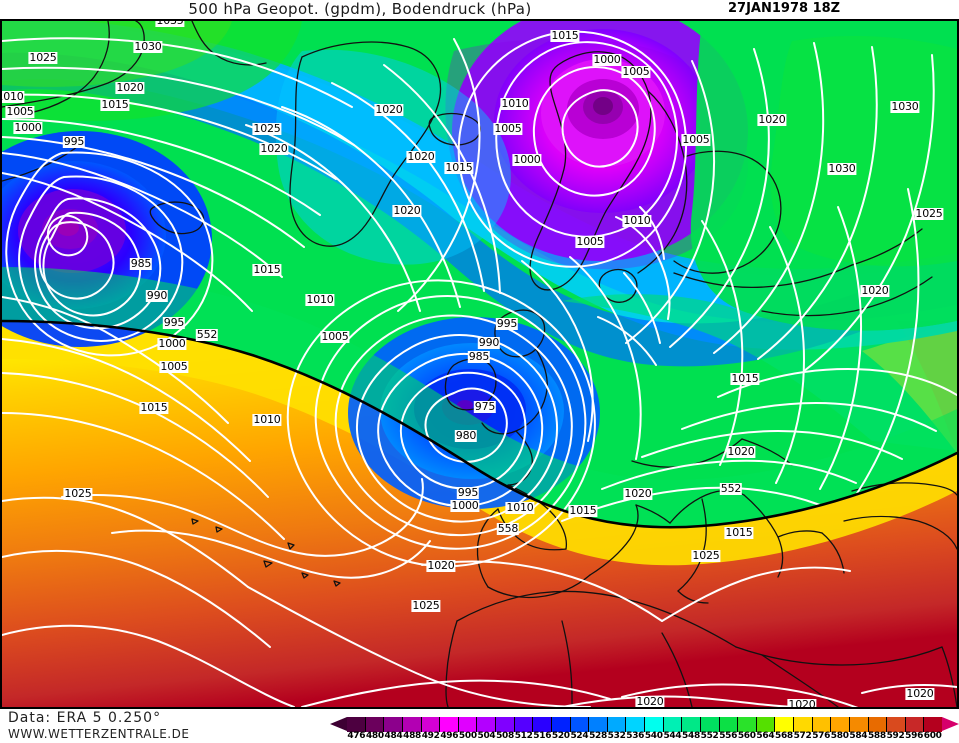 Image resolution: width=959 pixels, height=743 pixels. What do you see at coordinates (709, 736) in the screenshot?
I see `colorbar-tick-label: 552` at bounding box center [709, 736].